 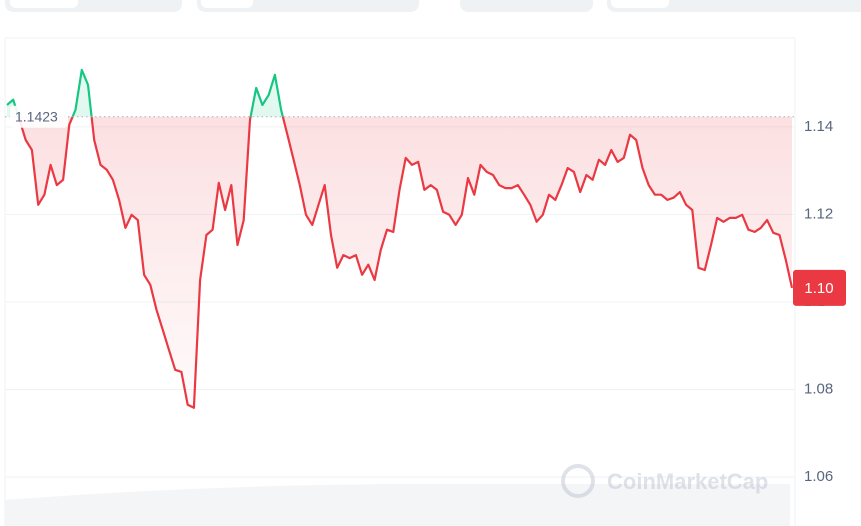 What do you see at coordinates (818, 476) in the screenshot?
I see `y-tick-label: 1.06` at bounding box center [818, 476].